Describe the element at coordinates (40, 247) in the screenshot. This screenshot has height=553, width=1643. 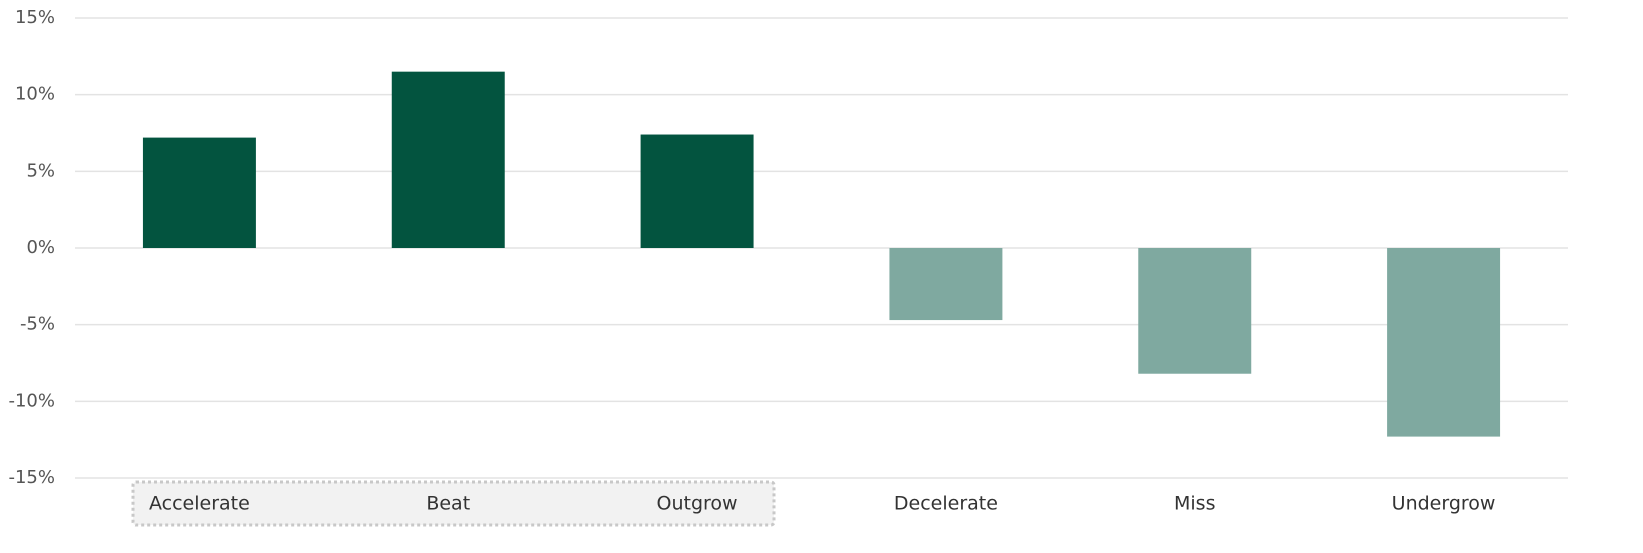
I see `y-tick-label: 0%` at that location.